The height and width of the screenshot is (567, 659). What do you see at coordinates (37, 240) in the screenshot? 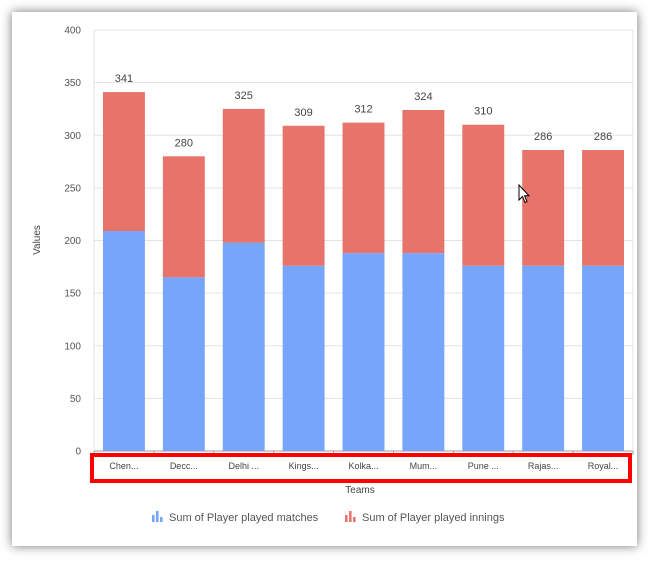
I see `y-axis-title: Values` at bounding box center [37, 240].